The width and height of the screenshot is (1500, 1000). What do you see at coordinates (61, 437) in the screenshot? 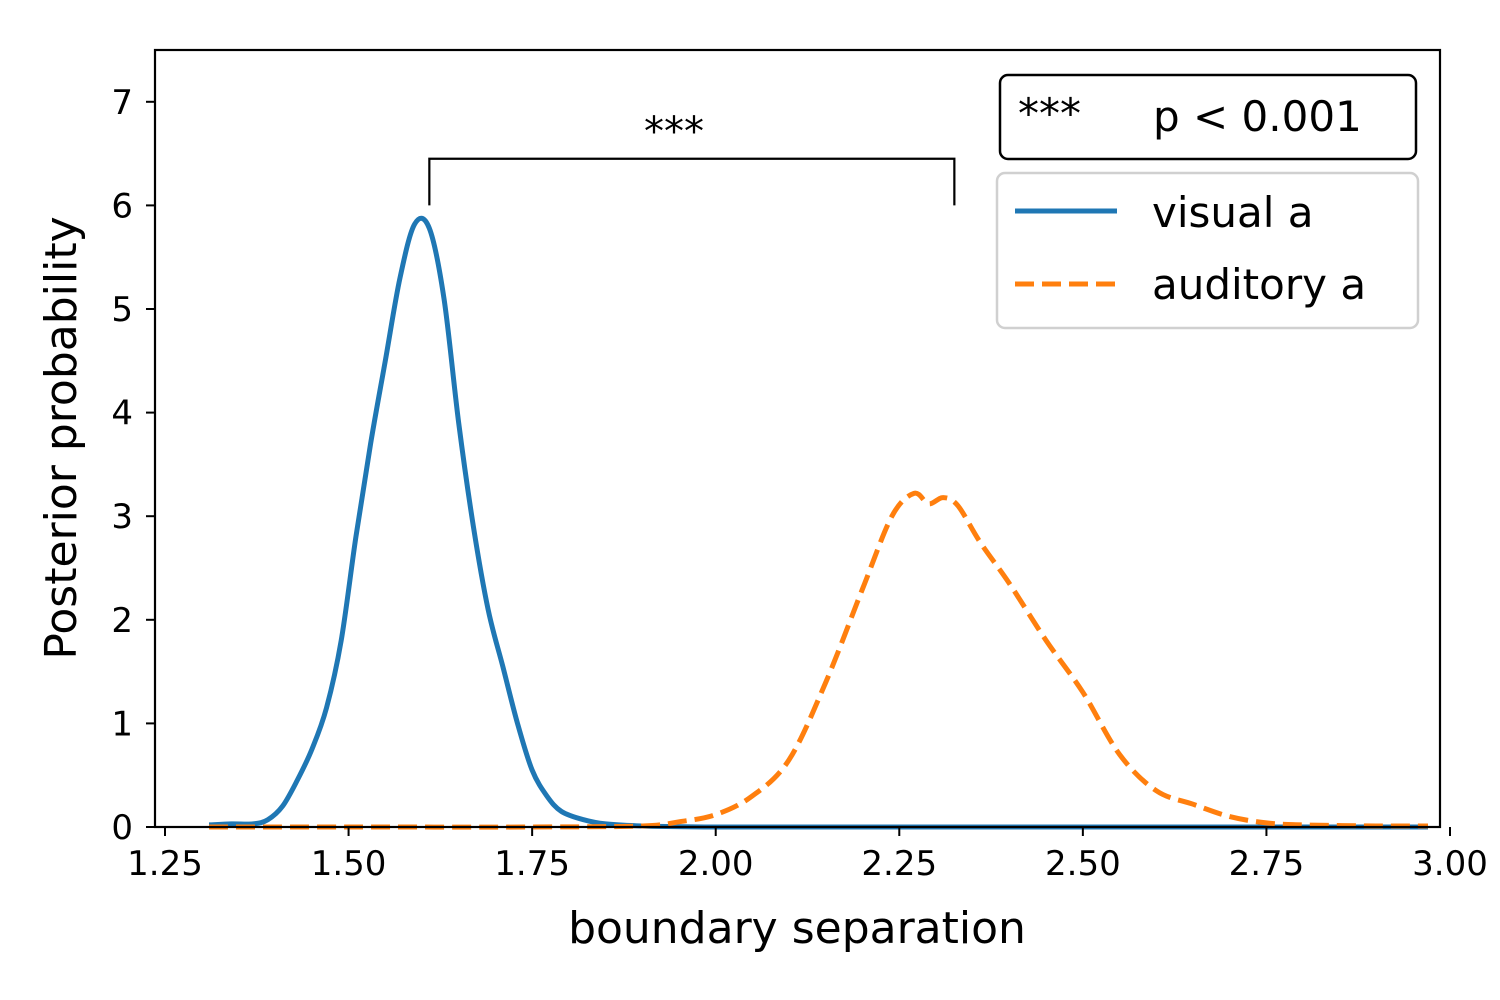
I see `y-axis-title: Posterior probability` at bounding box center [61, 437].